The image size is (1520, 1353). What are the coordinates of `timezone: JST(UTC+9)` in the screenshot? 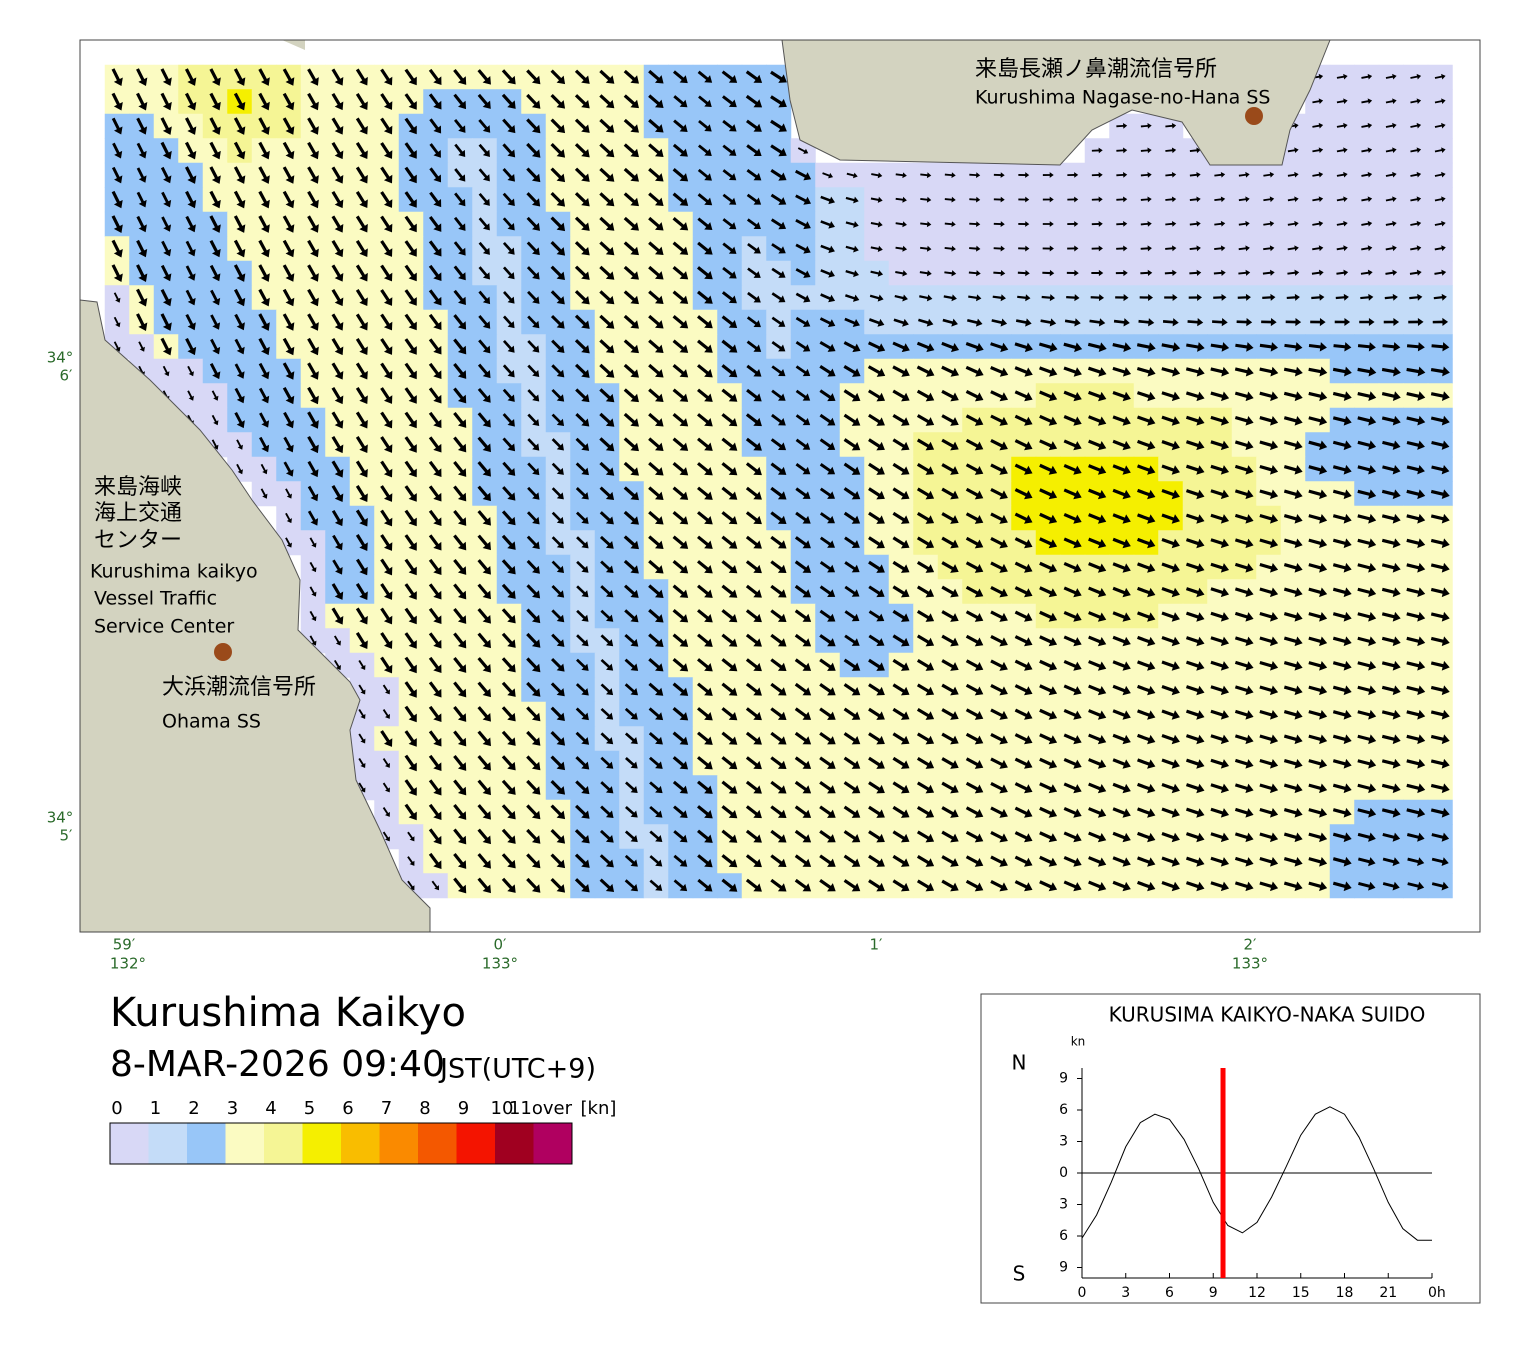 It's located at (517, 1069).